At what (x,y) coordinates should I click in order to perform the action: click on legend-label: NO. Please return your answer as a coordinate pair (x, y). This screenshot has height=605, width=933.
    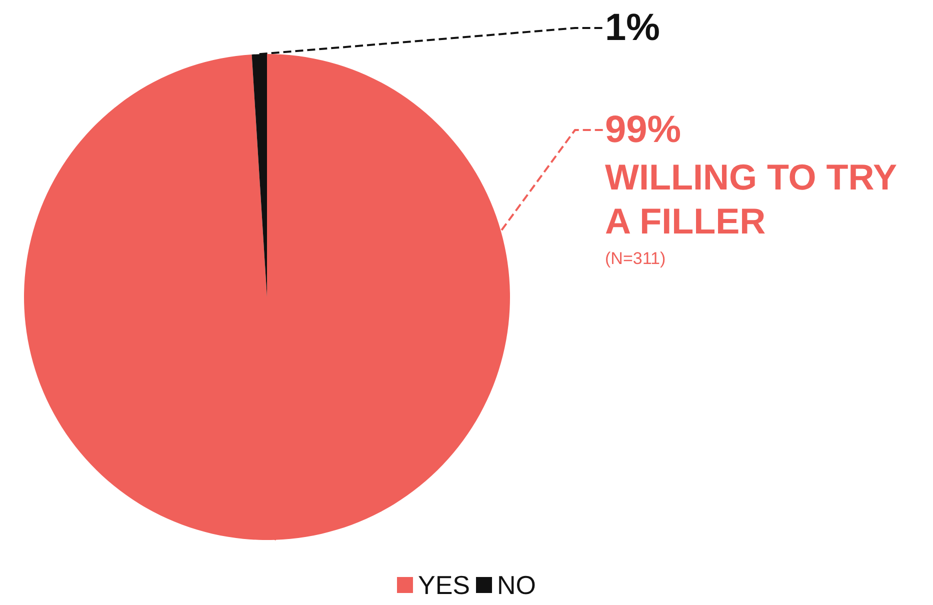
    Looking at the image, I should click on (516, 585).